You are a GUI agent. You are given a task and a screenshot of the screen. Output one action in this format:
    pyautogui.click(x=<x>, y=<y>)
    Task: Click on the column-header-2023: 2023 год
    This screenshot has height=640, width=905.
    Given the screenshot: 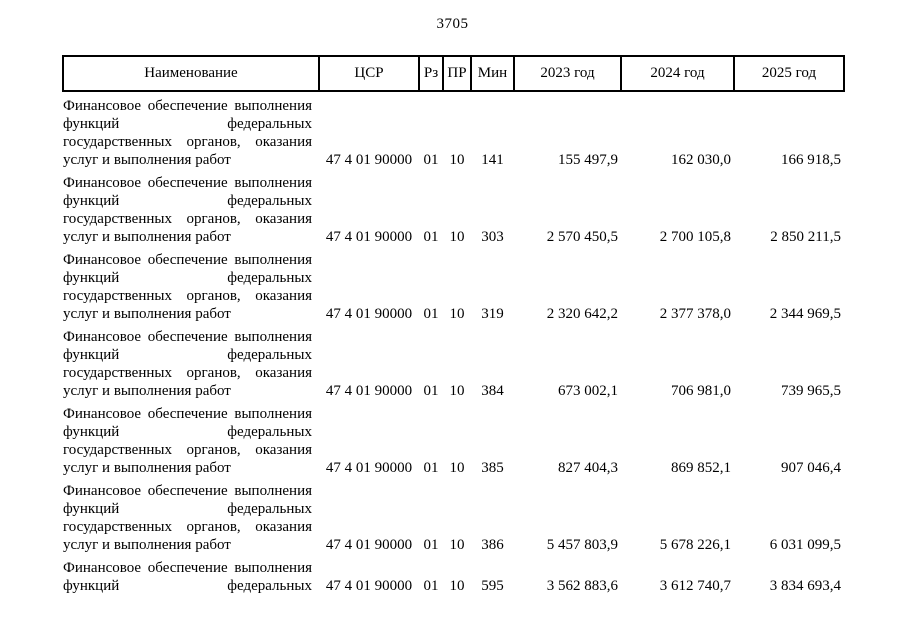 What is the action you would take?
    pyautogui.click(x=567, y=73)
    